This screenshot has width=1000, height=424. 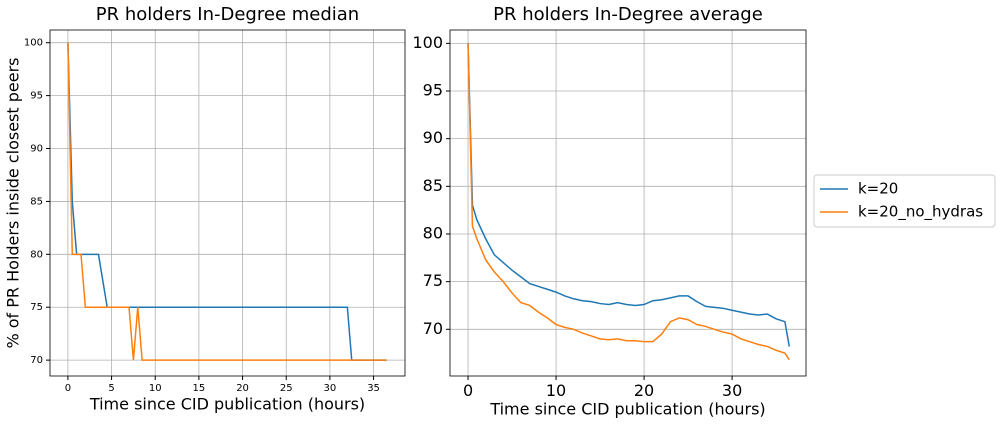 What do you see at coordinates (199, 388) in the screenshot?
I see `x-tick-label: 15` at bounding box center [199, 388].